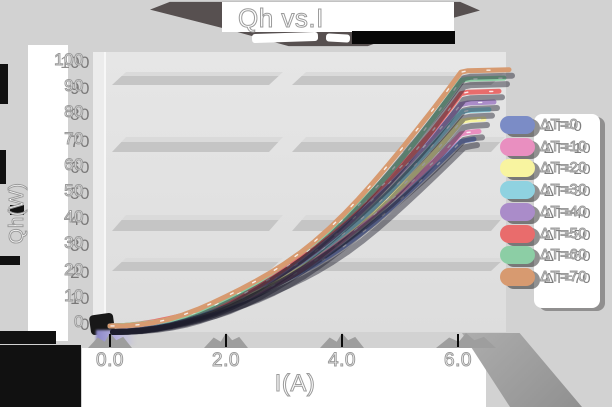  Describe the element at coordinates (564, 276) in the screenshot. I see `legend-label: ΔT=70` at that location.